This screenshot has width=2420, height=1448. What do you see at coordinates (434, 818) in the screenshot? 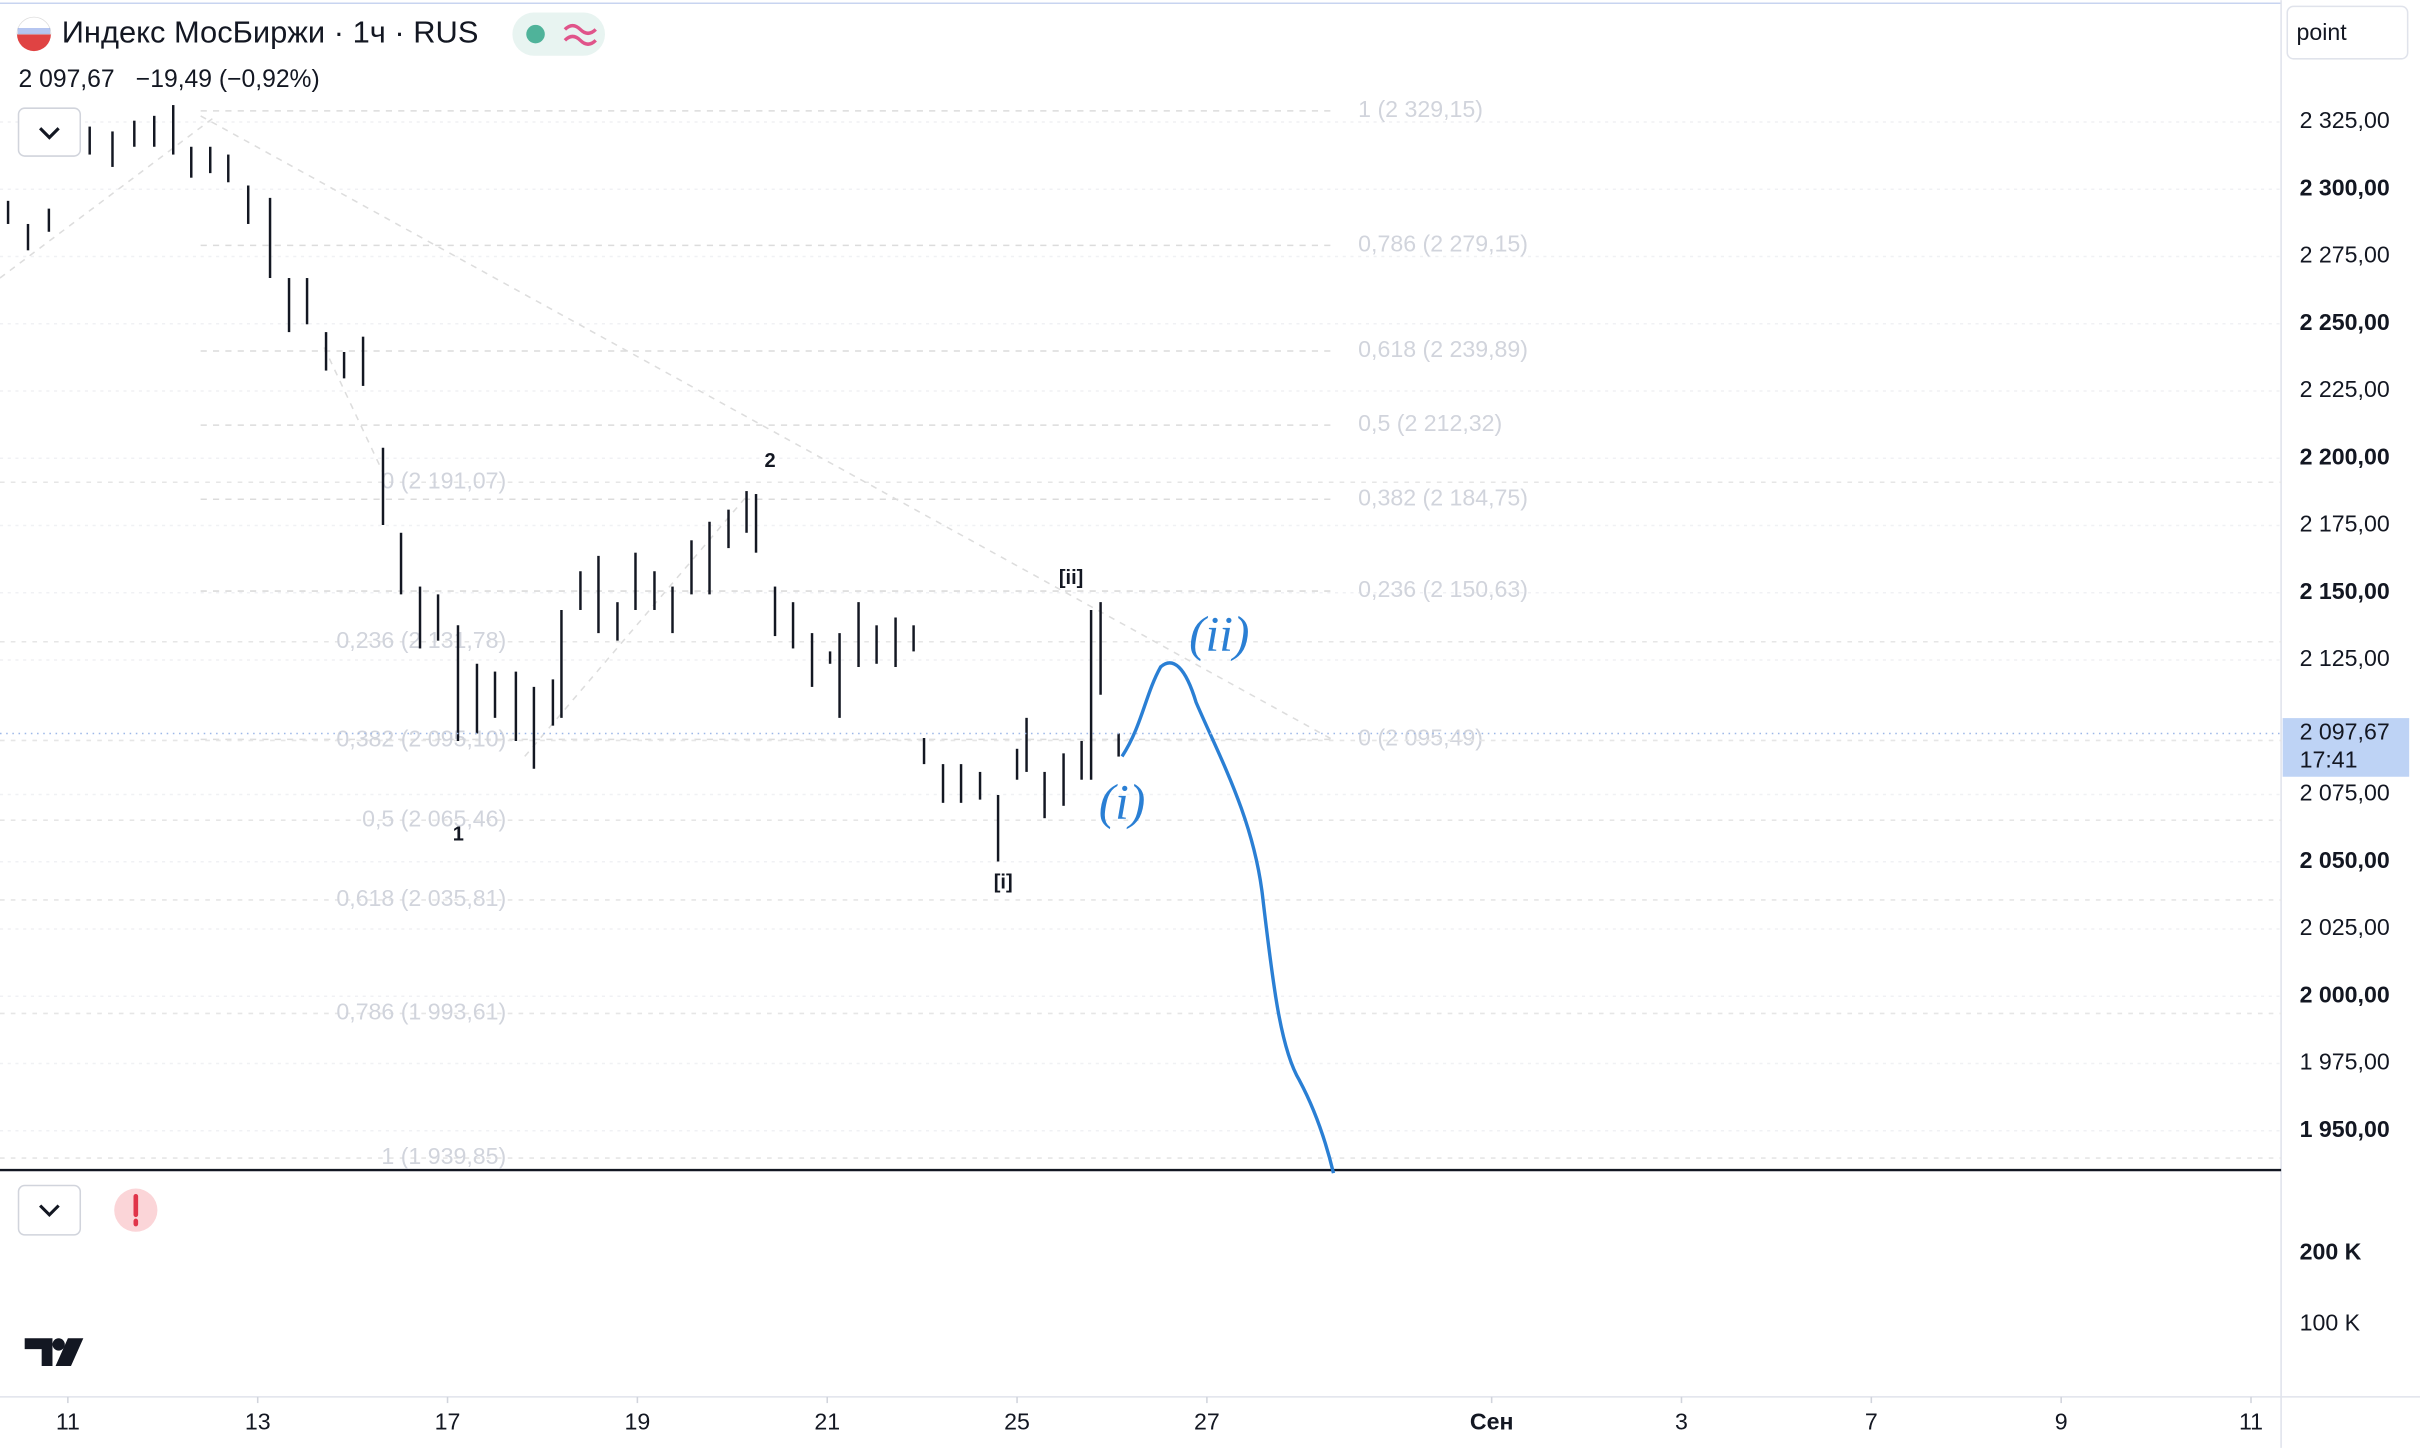
I see `fib-label: 0,5 (2 065,46)` at bounding box center [434, 818].